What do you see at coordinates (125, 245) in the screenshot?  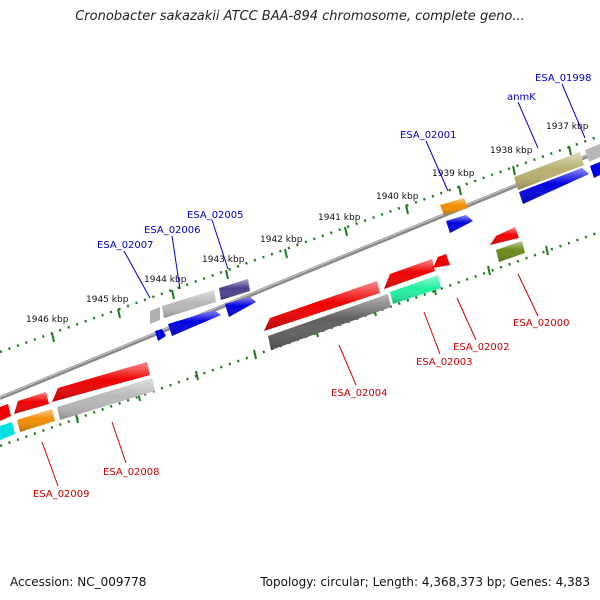 I see `gene-label-esa-02007: ESA_02007` at bounding box center [125, 245].